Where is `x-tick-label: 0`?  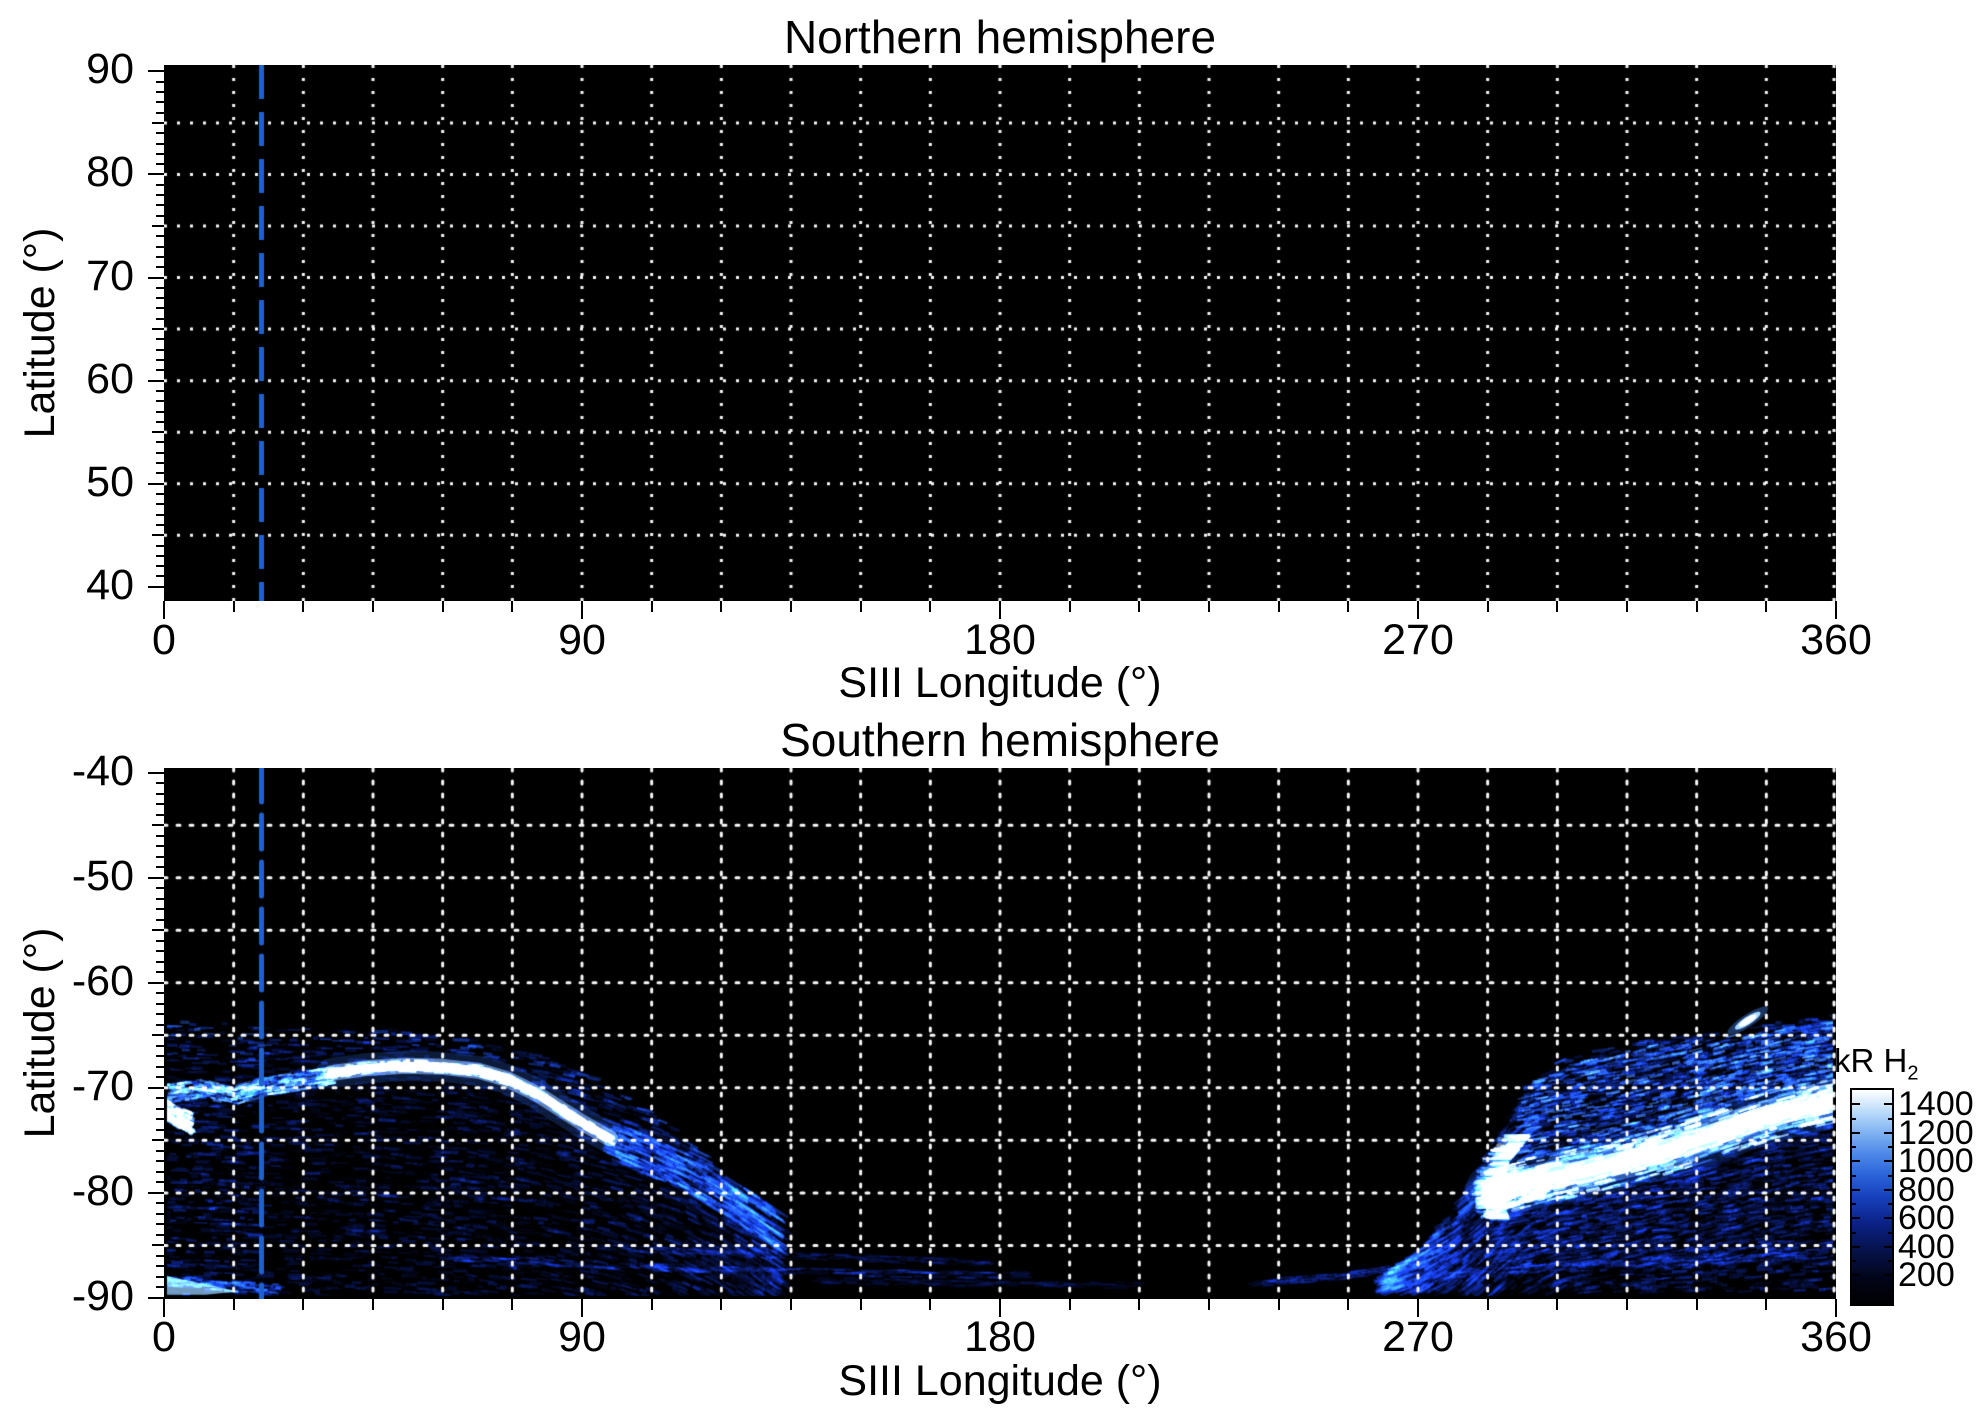 x-tick-label: 0 is located at coordinates (164, 1337).